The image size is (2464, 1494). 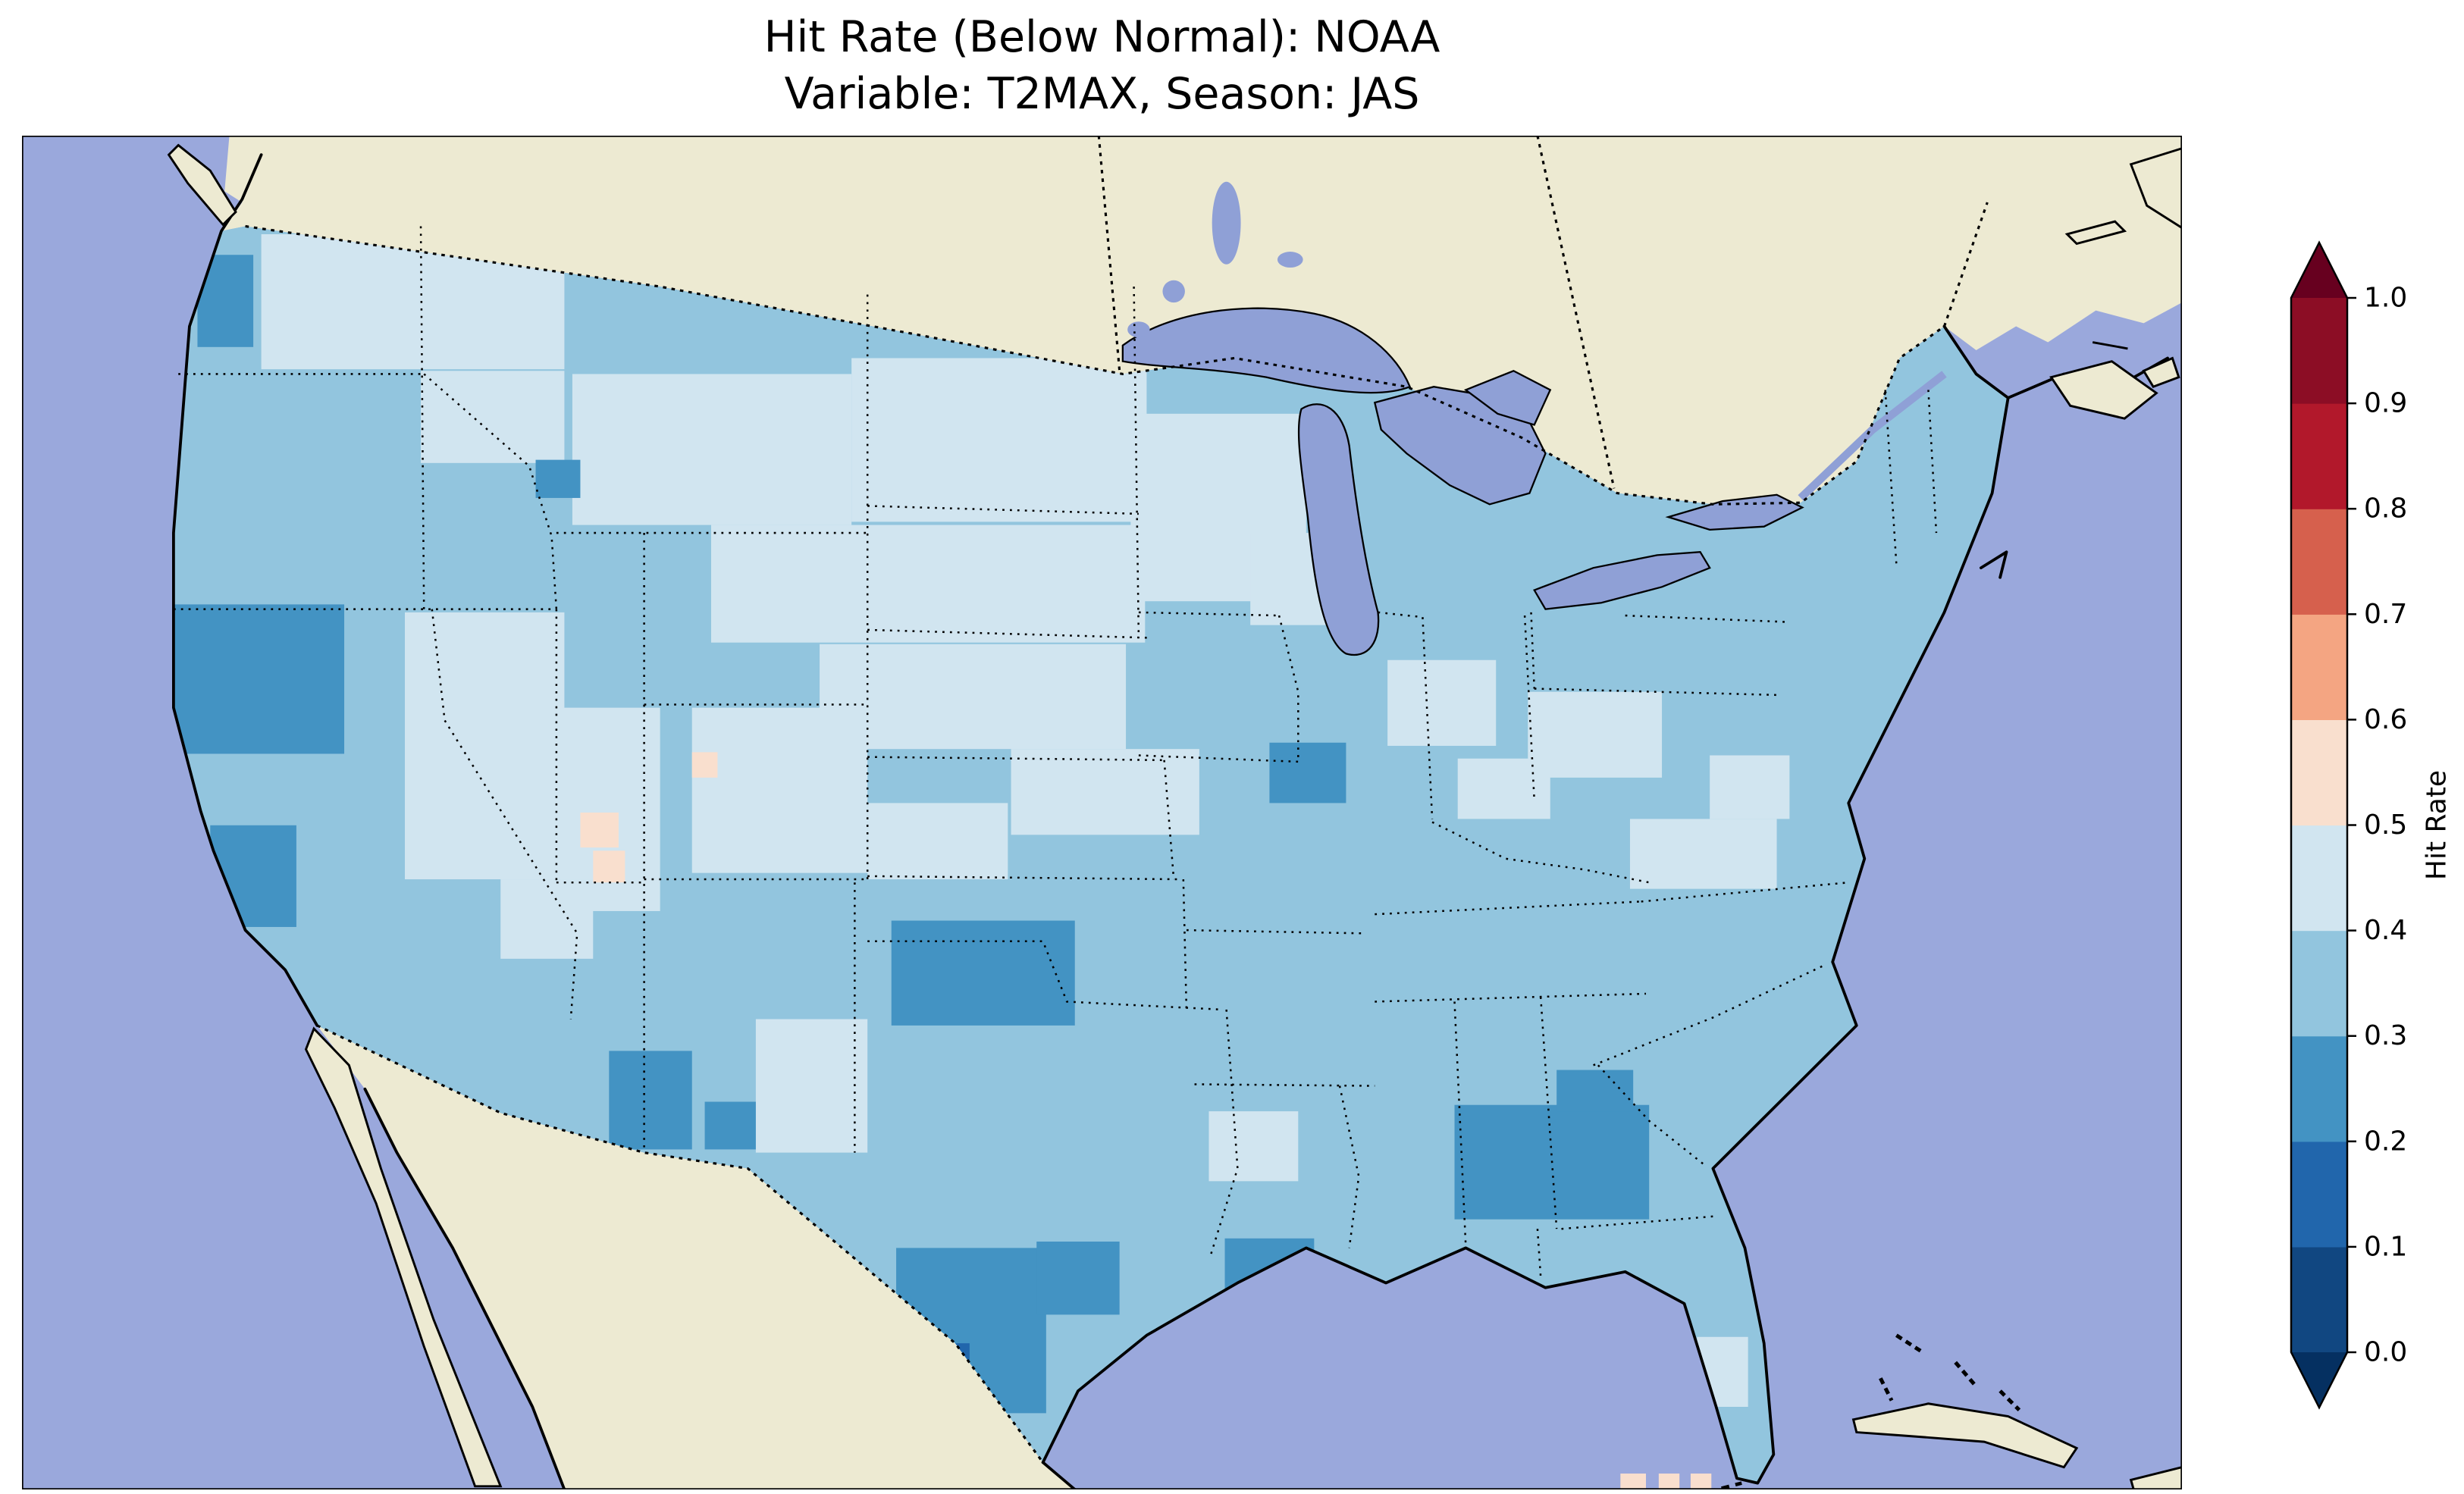 I want to click on baja-california, so click(x=403, y=1257).